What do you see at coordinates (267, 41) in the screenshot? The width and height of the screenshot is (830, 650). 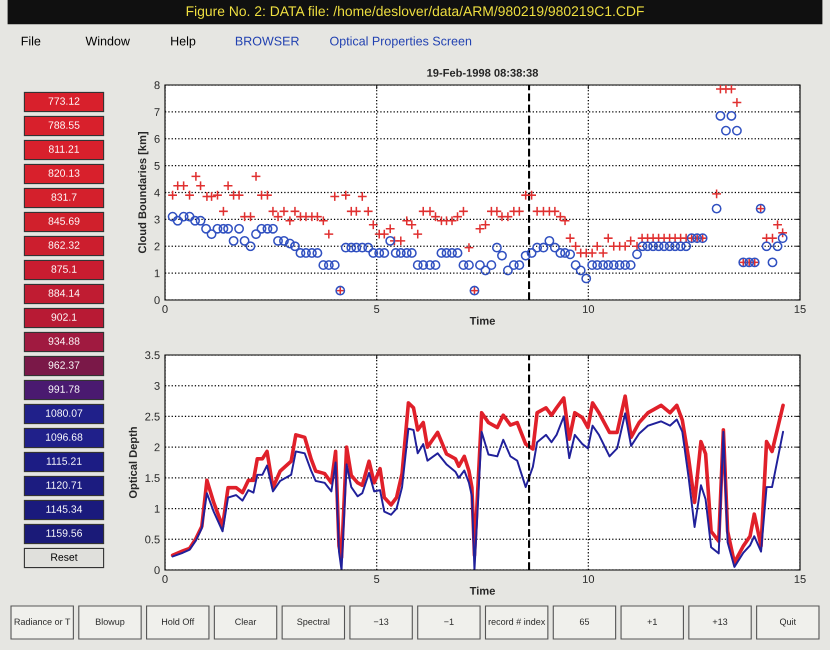 I see `text: BROWSER` at bounding box center [267, 41].